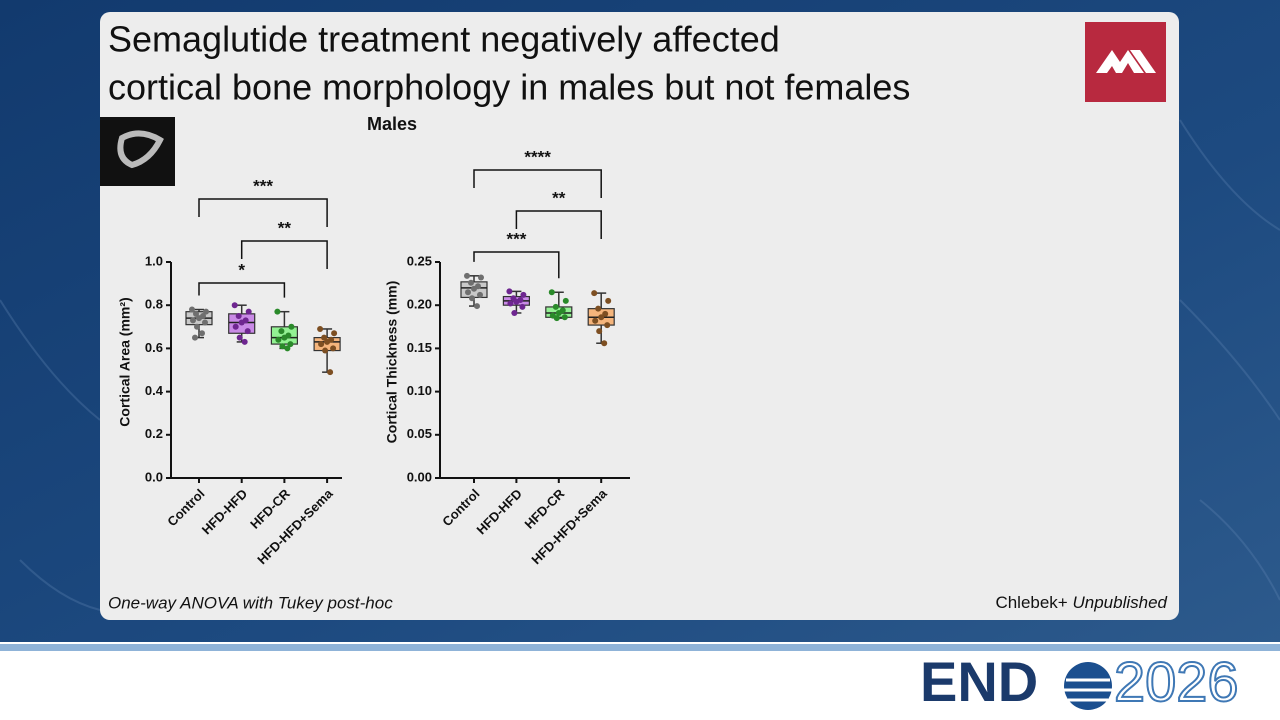 This screenshot has height=720, width=1280. What do you see at coordinates (154, 347) in the screenshot?
I see `y-tick-label: 0.6` at bounding box center [154, 347].